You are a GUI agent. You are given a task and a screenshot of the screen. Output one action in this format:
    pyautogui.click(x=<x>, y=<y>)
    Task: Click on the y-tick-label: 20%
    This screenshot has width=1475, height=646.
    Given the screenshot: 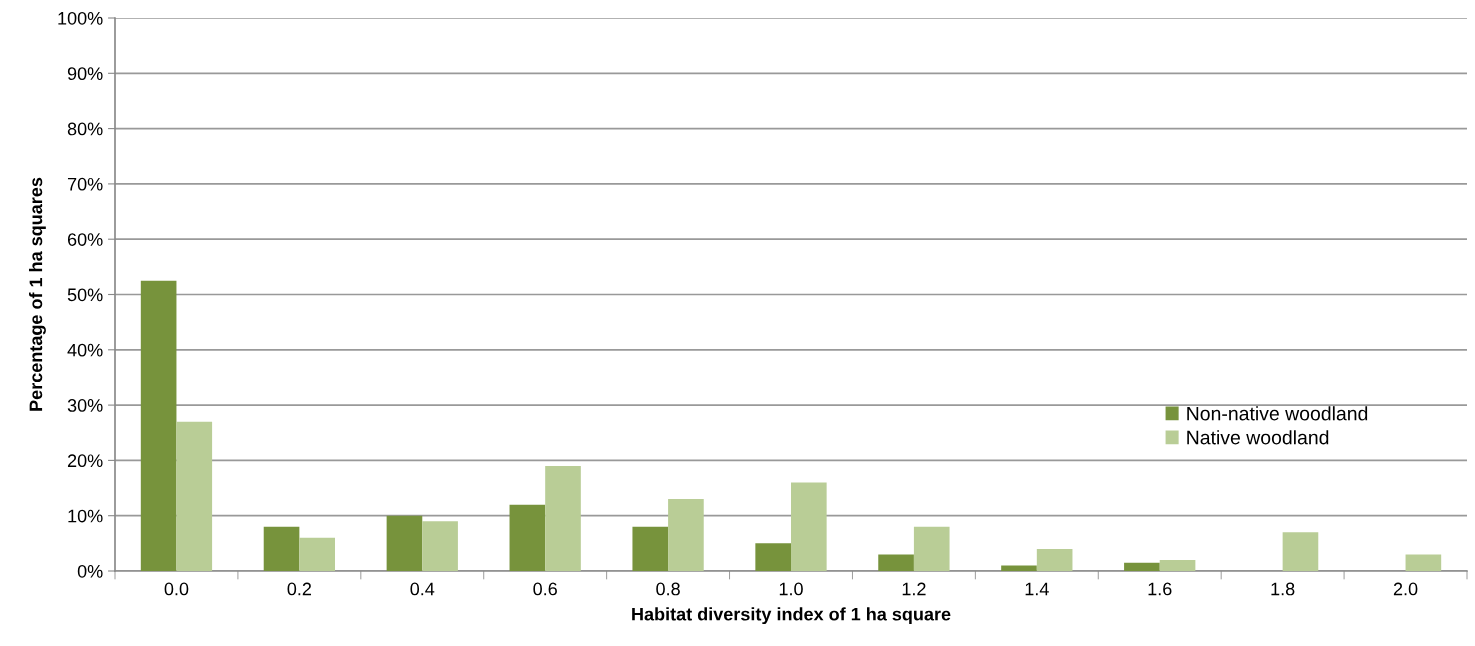 What is the action you would take?
    pyautogui.click(x=85, y=461)
    